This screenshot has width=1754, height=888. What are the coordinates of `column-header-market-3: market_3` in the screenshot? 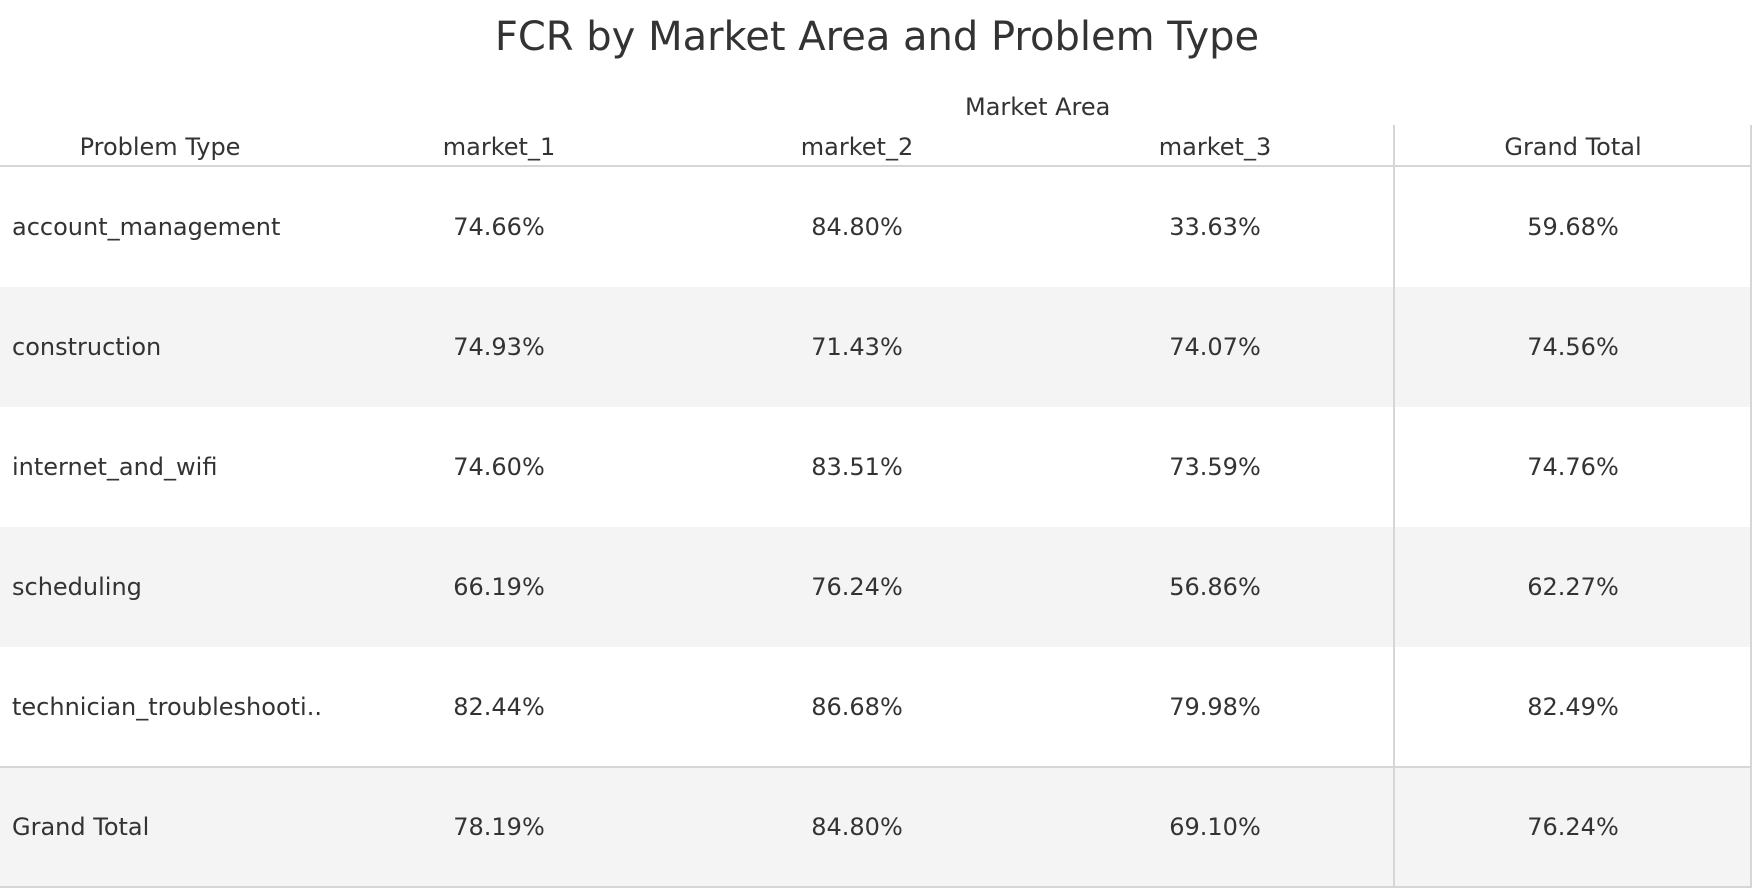 It's located at (1215, 147).